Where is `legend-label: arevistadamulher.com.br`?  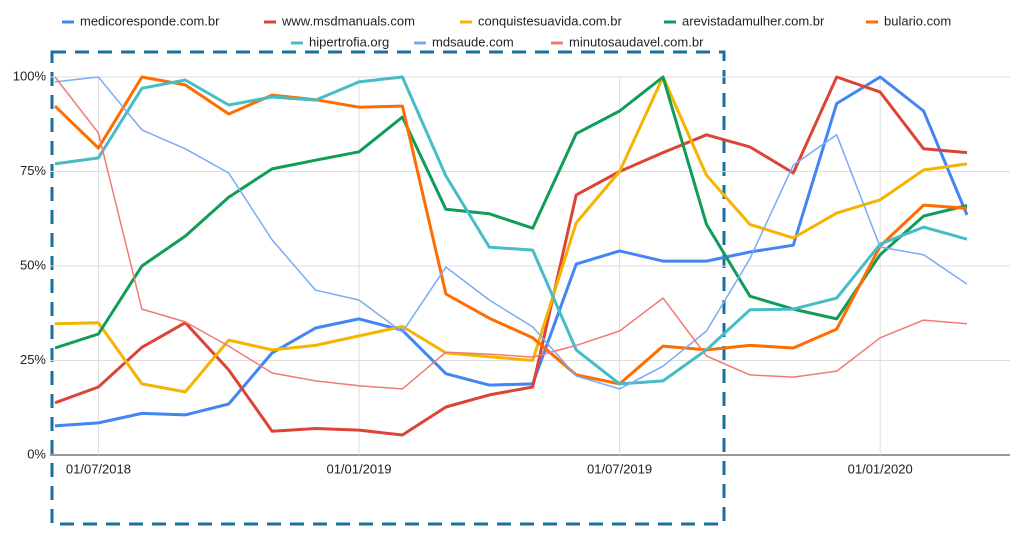 legend-label: arevistadamulher.com.br is located at coordinates (753, 20).